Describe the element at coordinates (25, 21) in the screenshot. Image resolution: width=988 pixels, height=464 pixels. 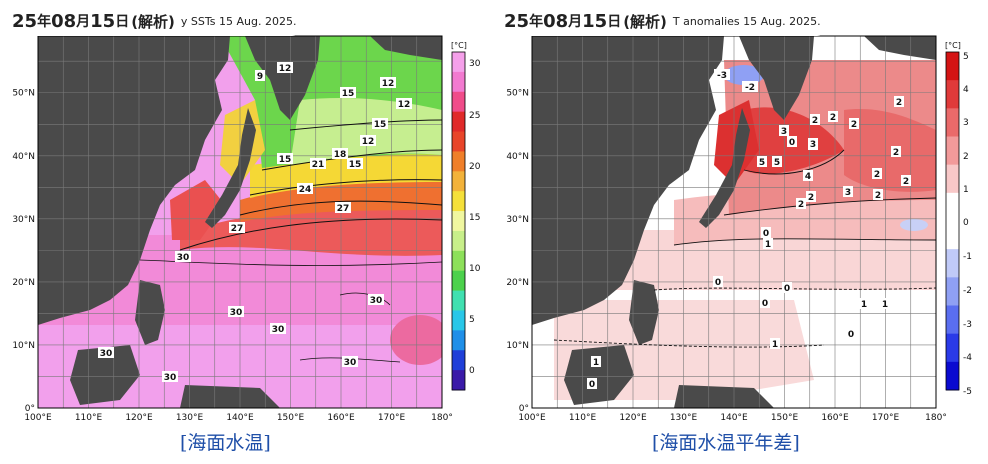
I see `date-year: 25` at that location.